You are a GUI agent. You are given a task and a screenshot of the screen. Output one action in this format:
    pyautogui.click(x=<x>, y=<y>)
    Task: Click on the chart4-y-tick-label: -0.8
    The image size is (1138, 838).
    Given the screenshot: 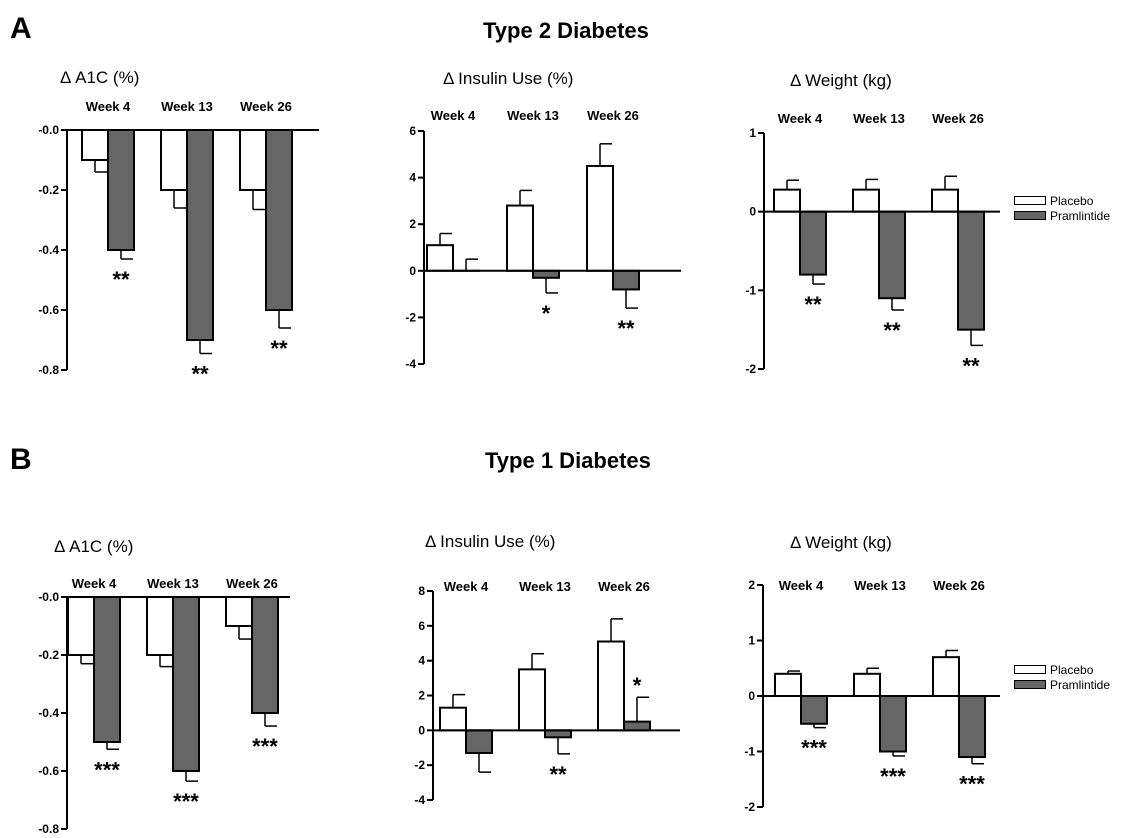 What is the action you would take?
    pyautogui.click(x=48, y=829)
    